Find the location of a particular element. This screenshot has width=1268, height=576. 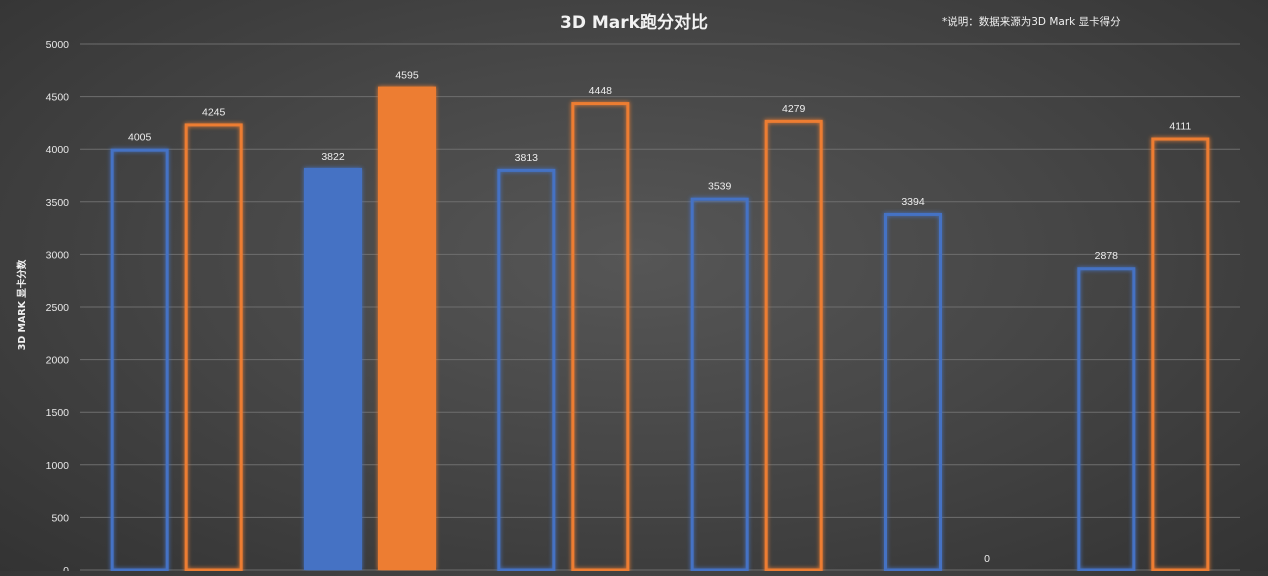

y-tick-label: 2500 is located at coordinates (58, 308).